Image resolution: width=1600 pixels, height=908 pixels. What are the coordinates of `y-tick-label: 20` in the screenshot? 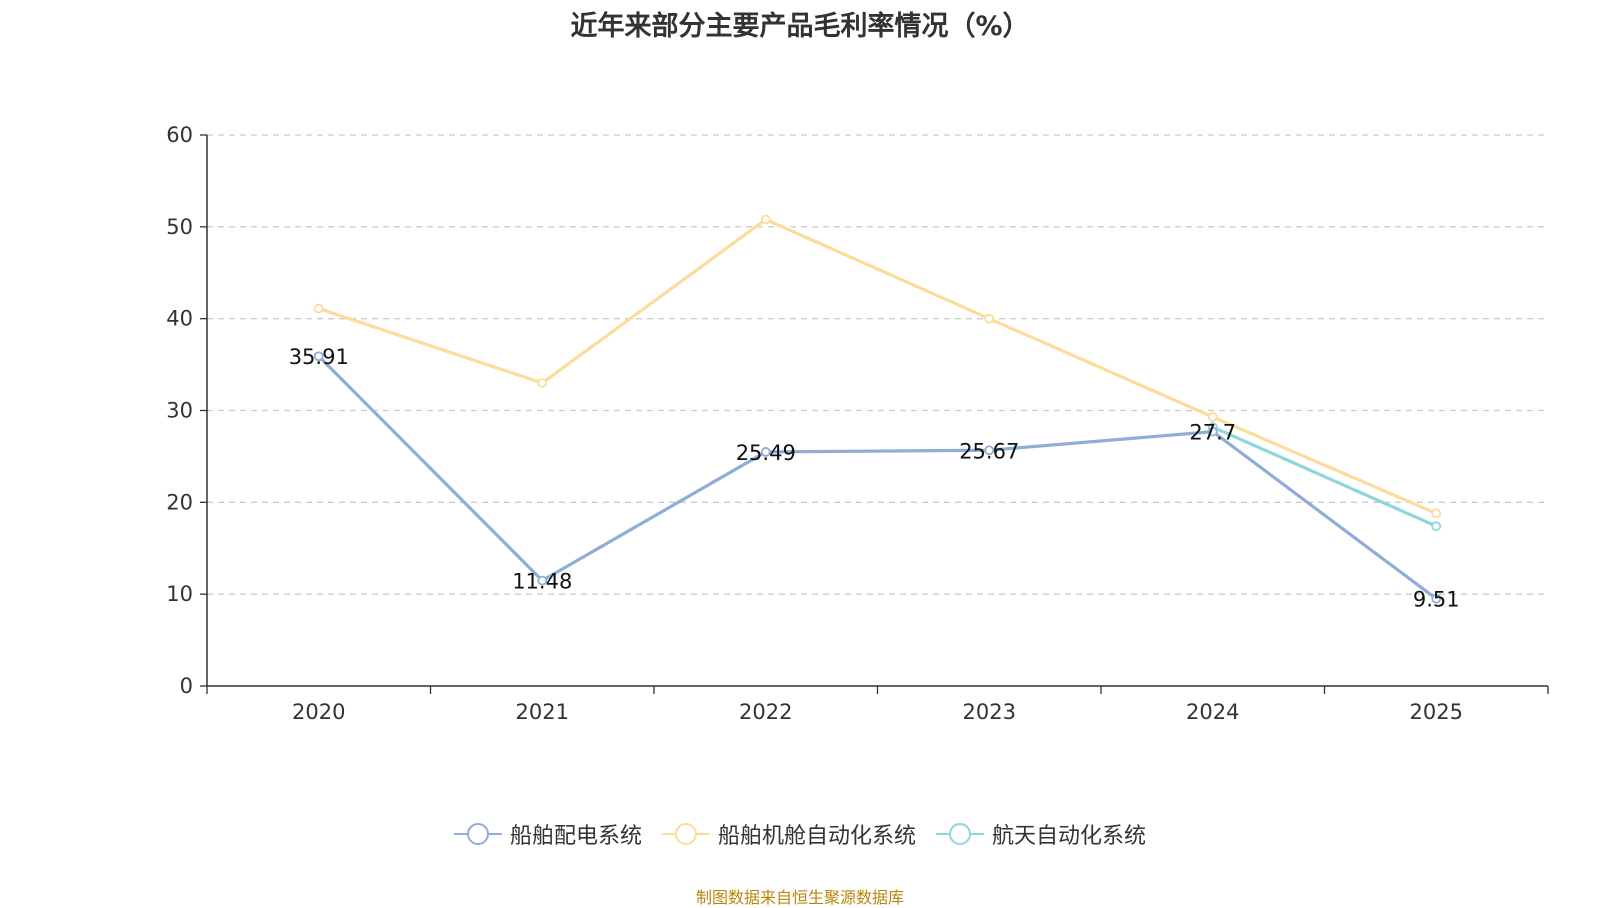 It's located at (179, 502).